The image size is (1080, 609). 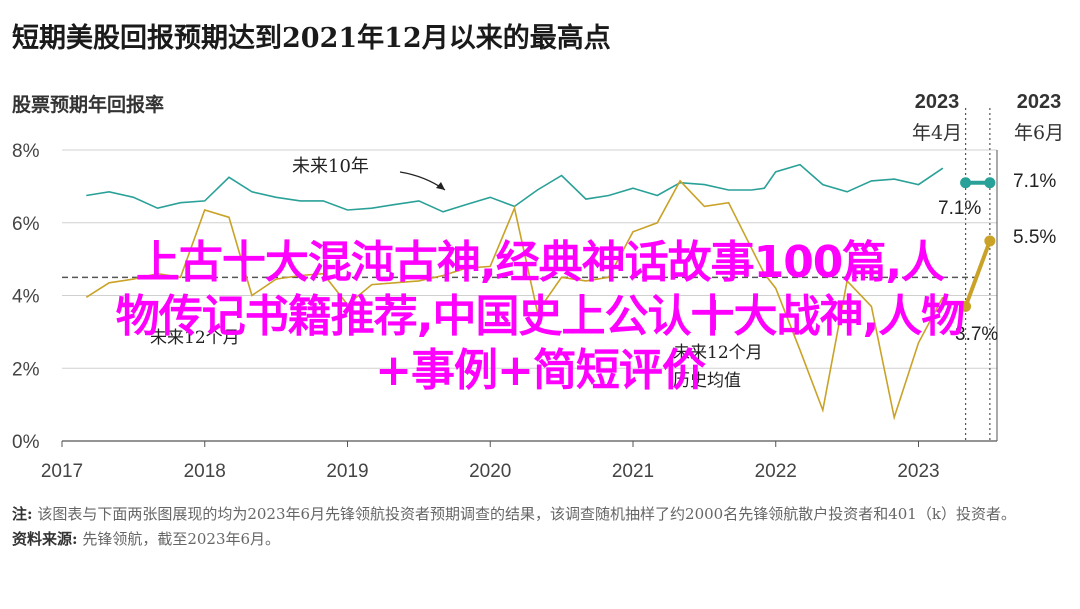 What do you see at coordinates (959, 208) in the screenshot?
I see `apr-ten-year-value: 7.1%` at bounding box center [959, 208].